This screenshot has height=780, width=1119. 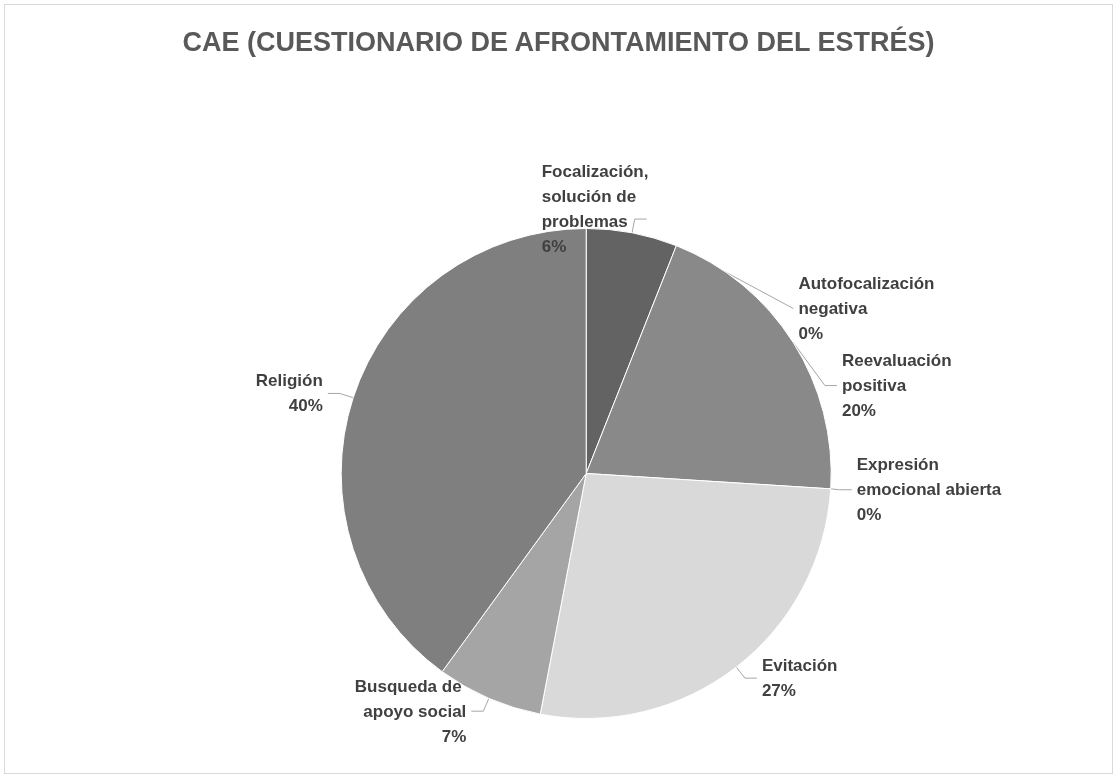 I want to click on data-label: 27%, so click(x=778, y=691).